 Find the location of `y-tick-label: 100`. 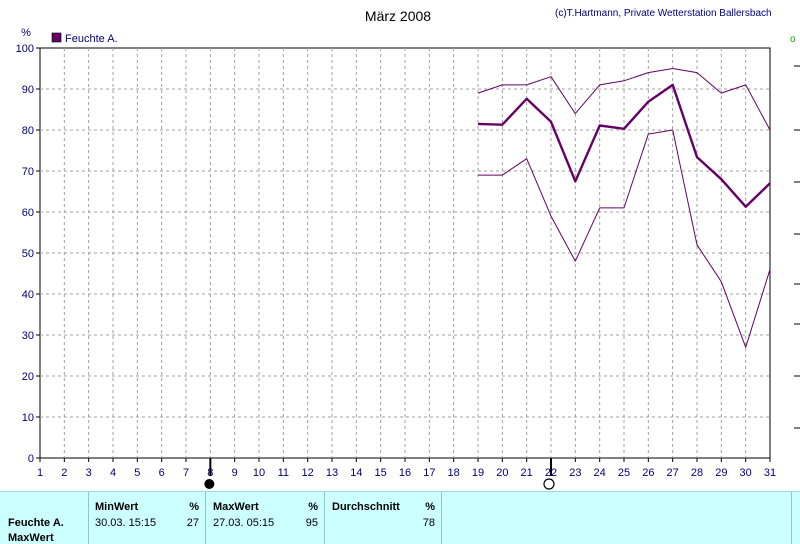

y-tick-label: 100 is located at coordinates (25, 49).